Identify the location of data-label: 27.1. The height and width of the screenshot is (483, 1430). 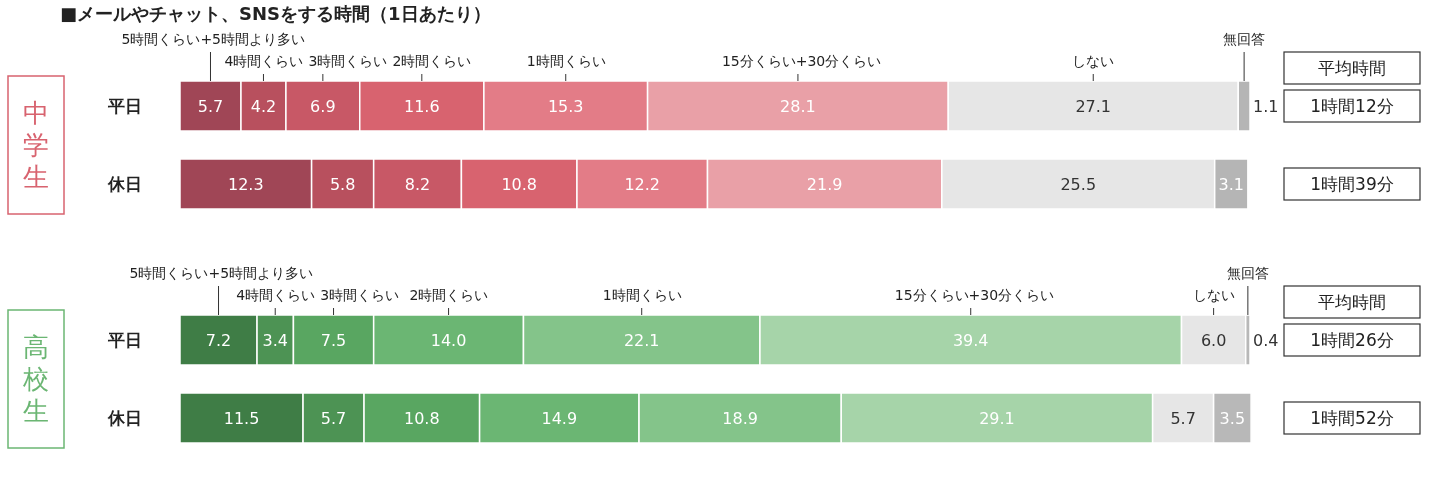
(1093, 106).